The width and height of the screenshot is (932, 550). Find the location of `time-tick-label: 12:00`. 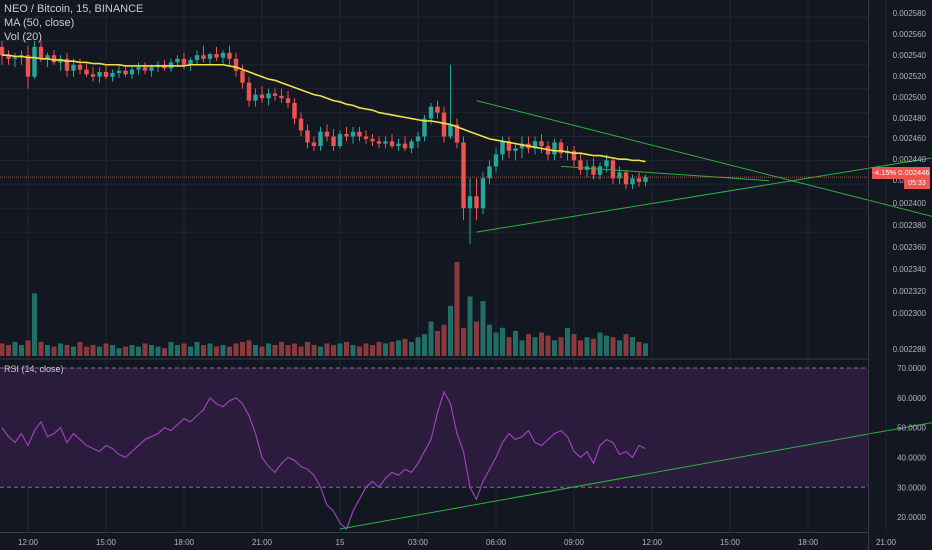

time-tick-label: 12:00 is located at coordinates (652, 542).